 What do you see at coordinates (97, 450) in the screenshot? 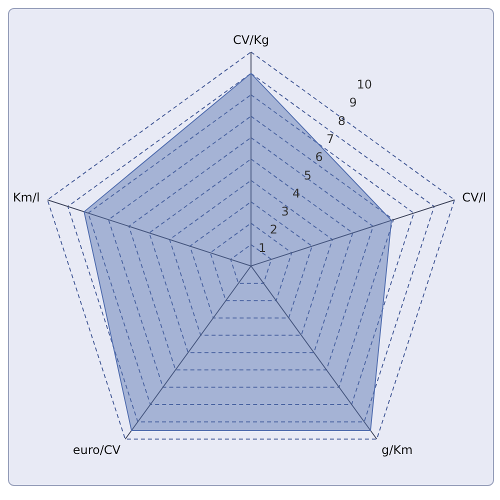
I see `spoke-label: euro/CV` at bounding box center [97, 450].